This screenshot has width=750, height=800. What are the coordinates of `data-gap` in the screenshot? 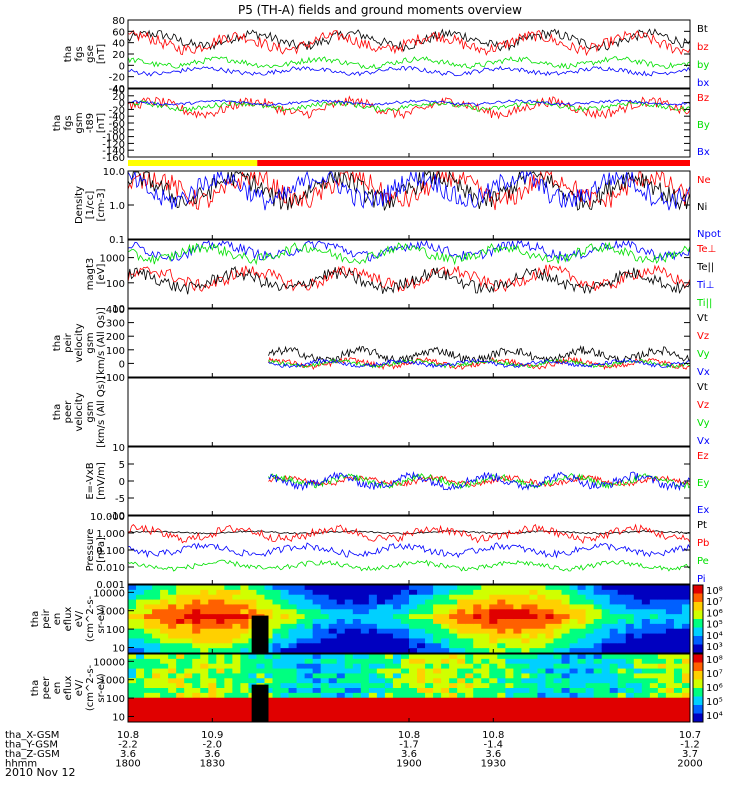 It's located at (260, 634).